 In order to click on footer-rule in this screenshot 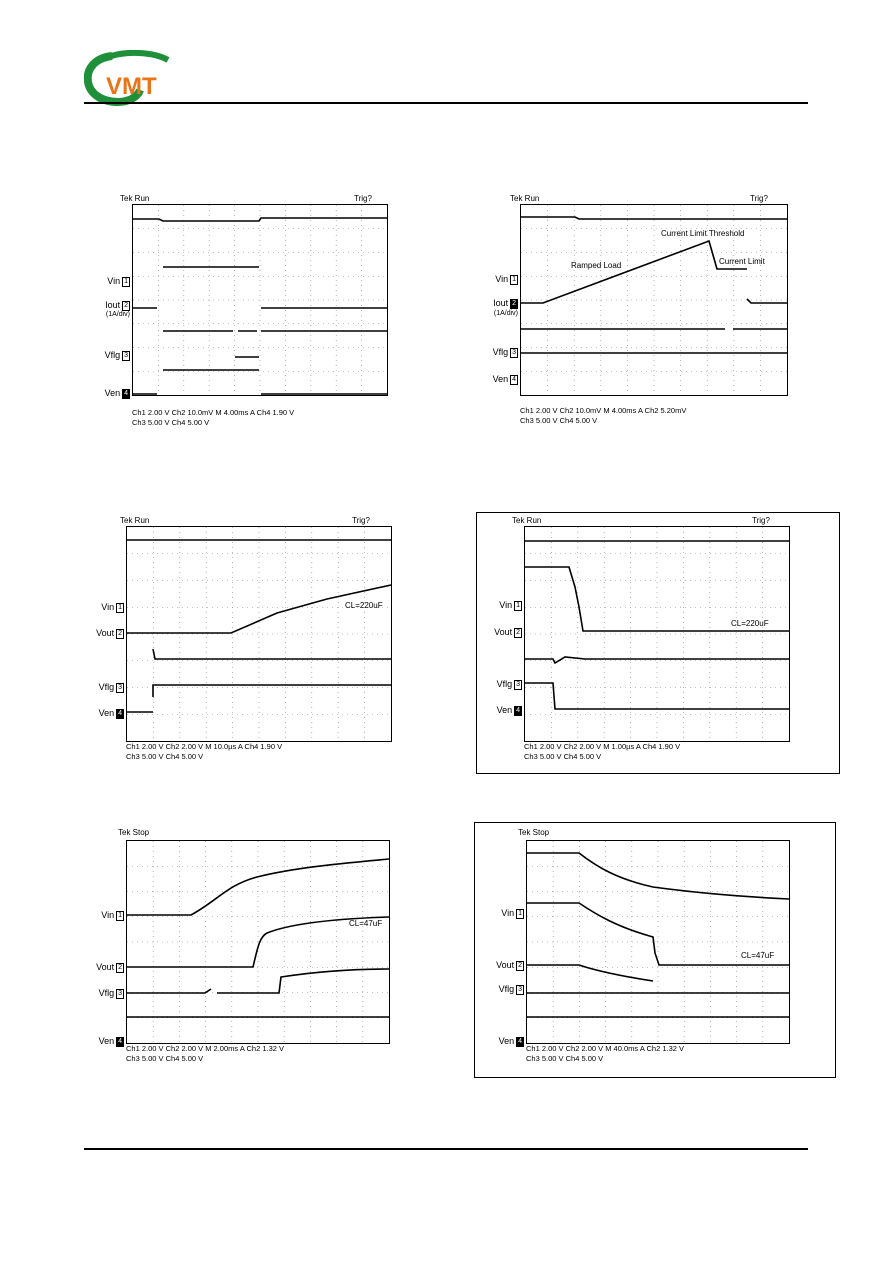, I will do `click(446, 1149)`.